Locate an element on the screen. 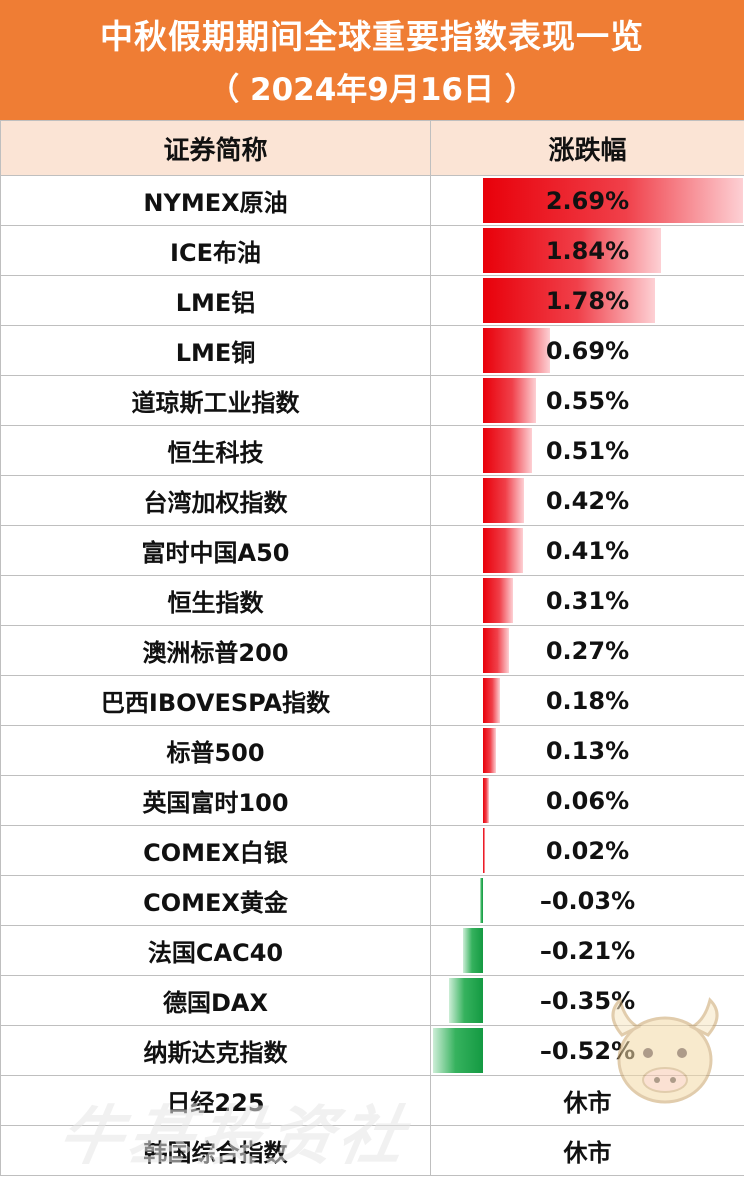  security-name: 富时中国A50 is located at coordinates (216, 551).